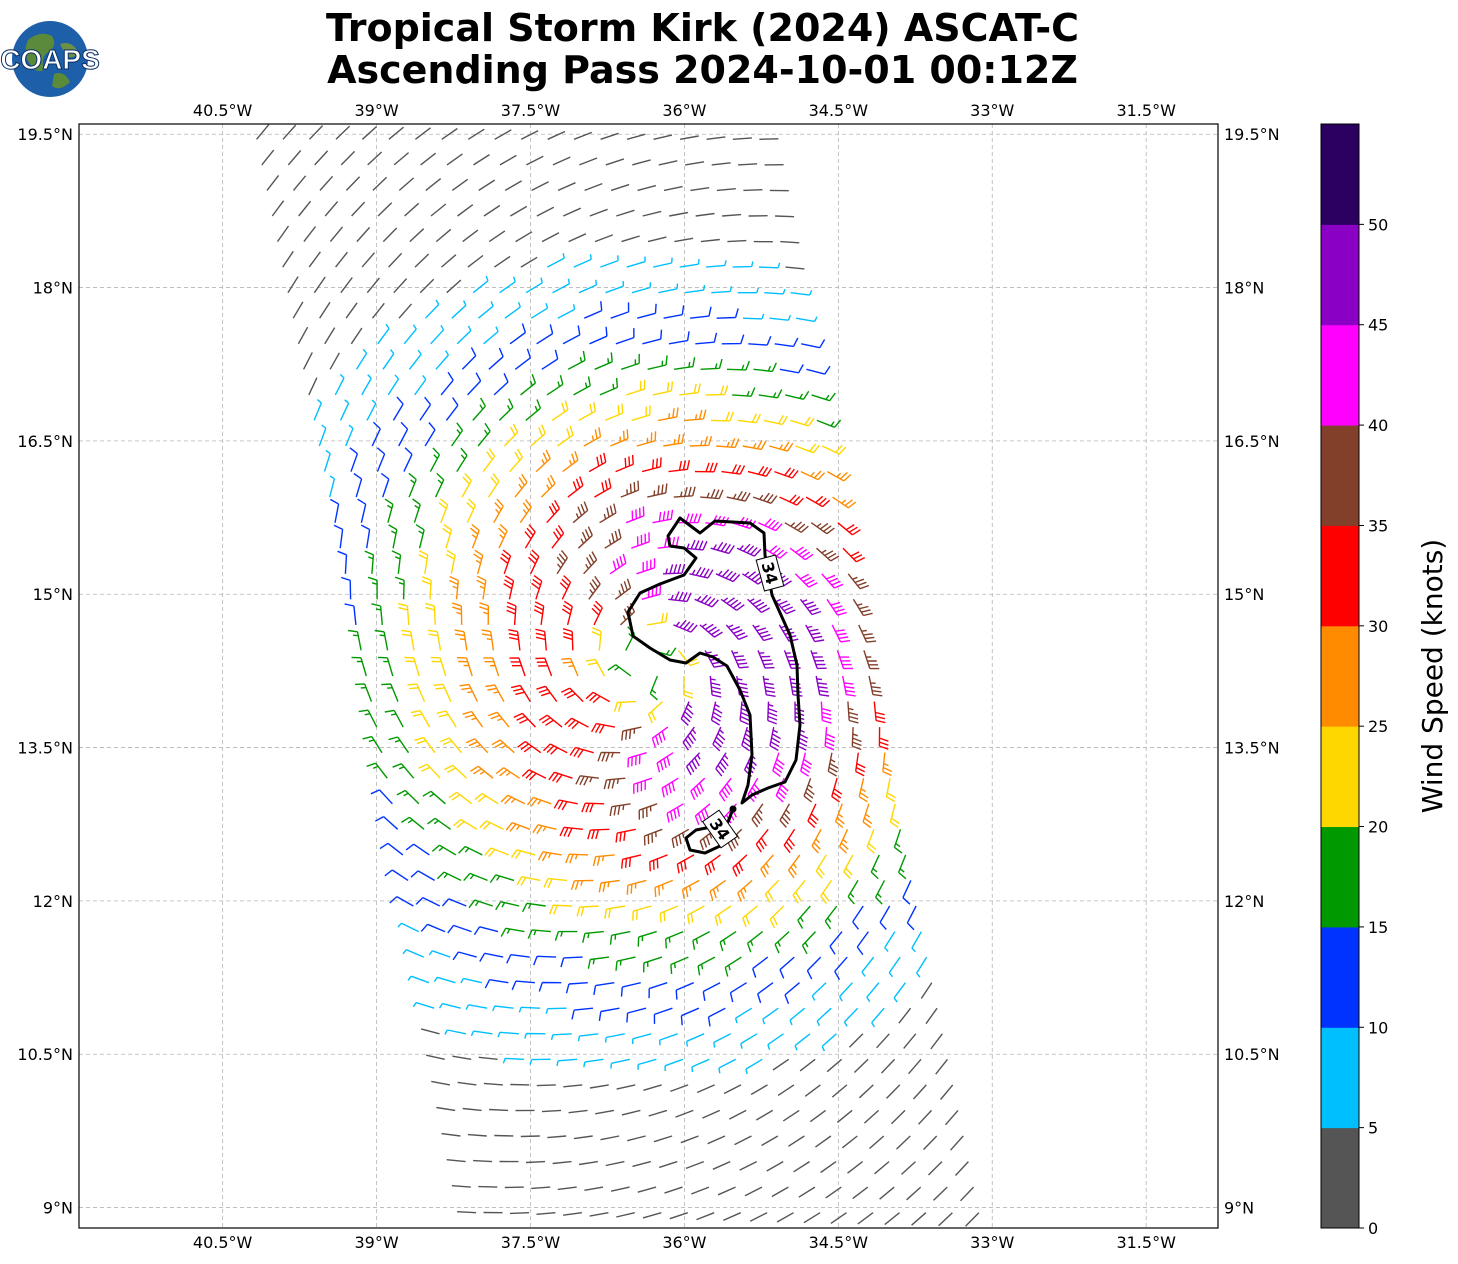  I want to click on lat-tick-label-left: 10.5°N, so click(45, 1054).